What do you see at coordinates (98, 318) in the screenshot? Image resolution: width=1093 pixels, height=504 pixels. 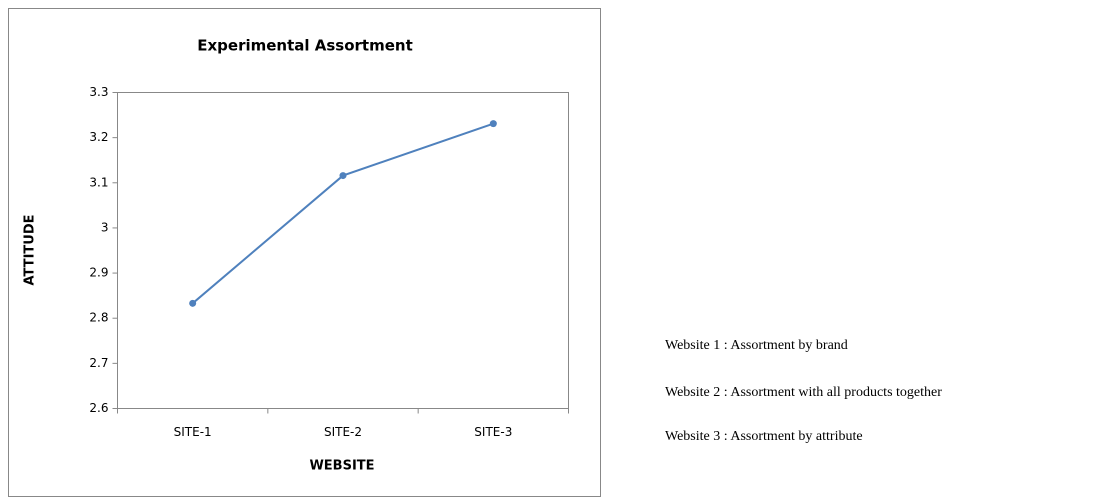 I see `y-tick-label: 2.8` at bounding box center [98, 318].